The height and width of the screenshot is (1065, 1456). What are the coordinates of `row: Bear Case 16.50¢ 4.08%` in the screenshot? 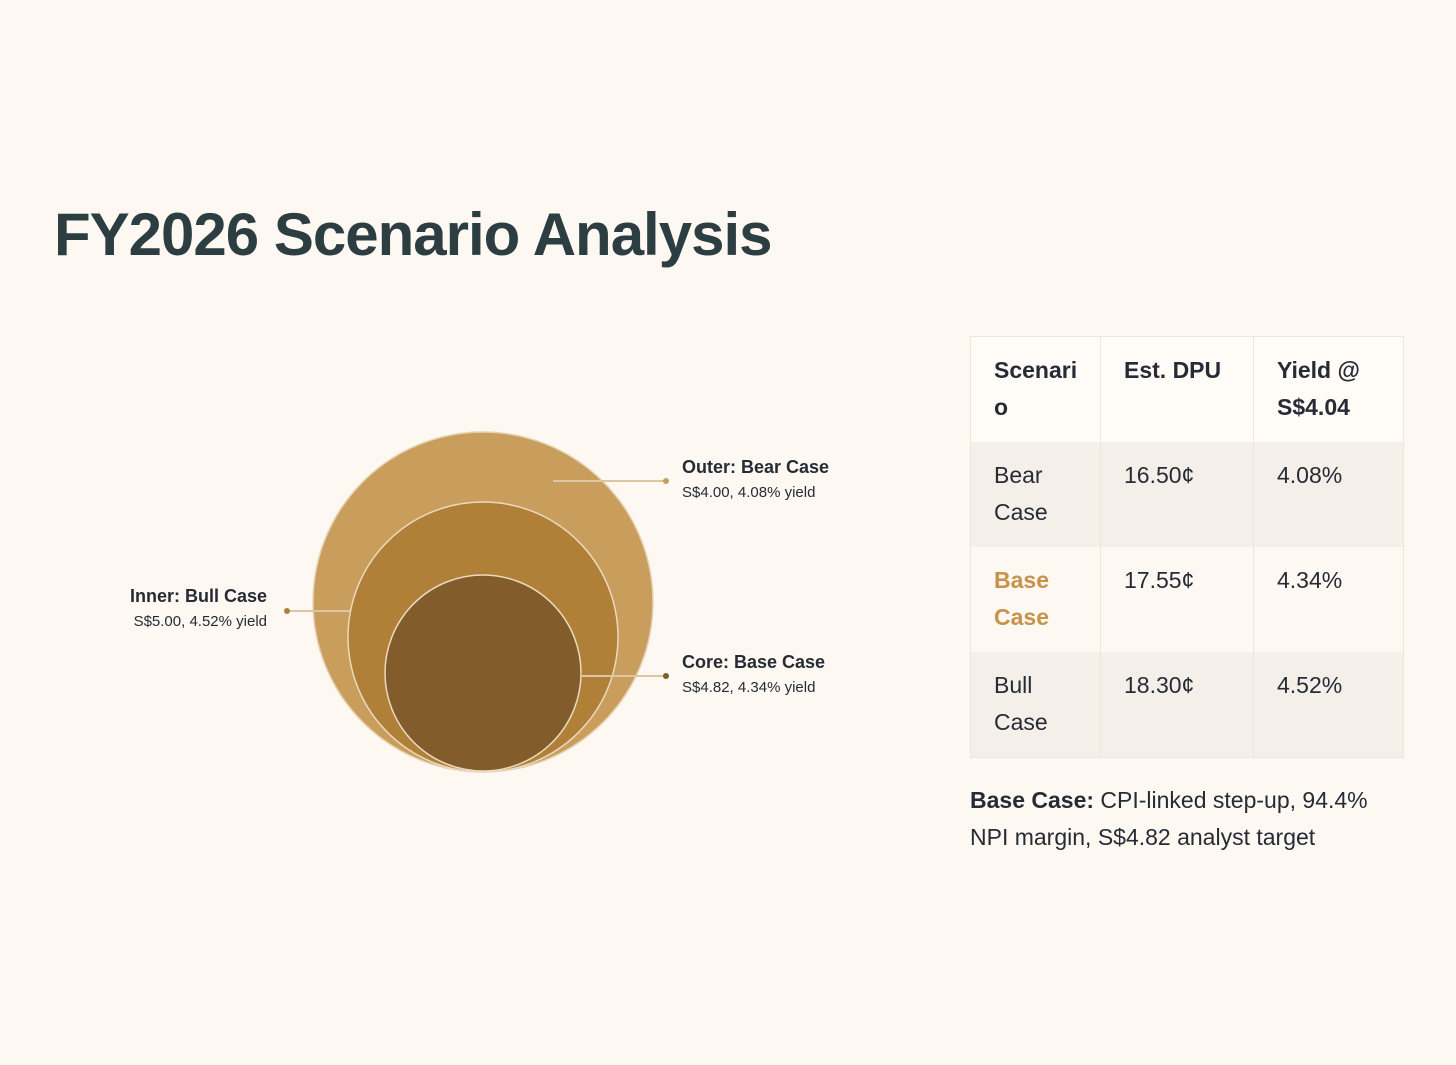 It's located at (1187, 494).